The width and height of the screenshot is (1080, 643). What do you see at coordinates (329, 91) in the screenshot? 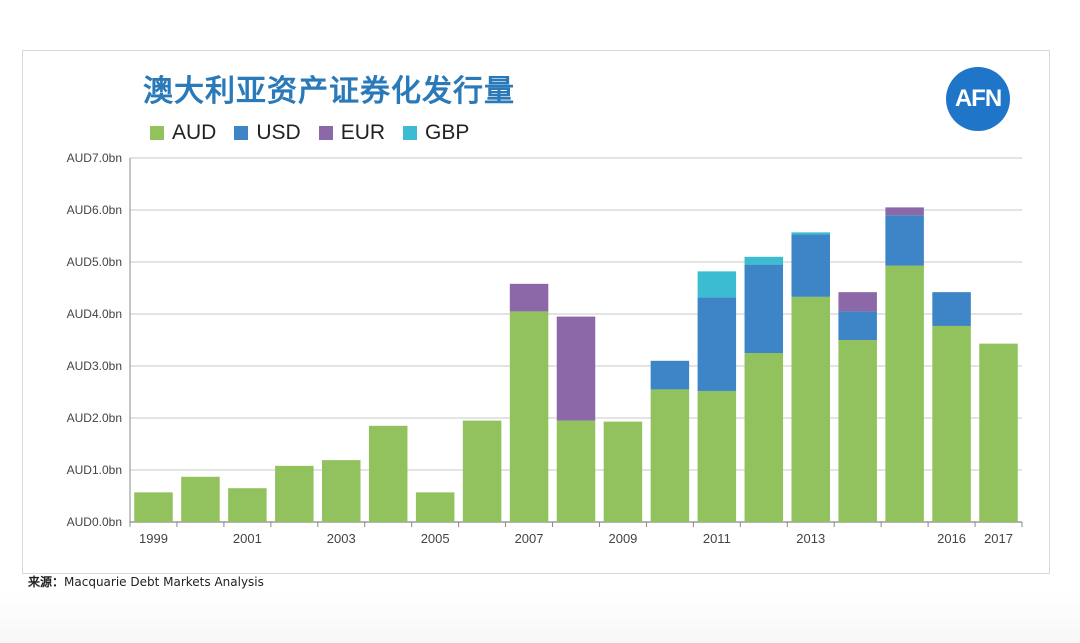
I see `chart-title: 澳大利亚资产证券化发行量` at bounding box center [329, 91].